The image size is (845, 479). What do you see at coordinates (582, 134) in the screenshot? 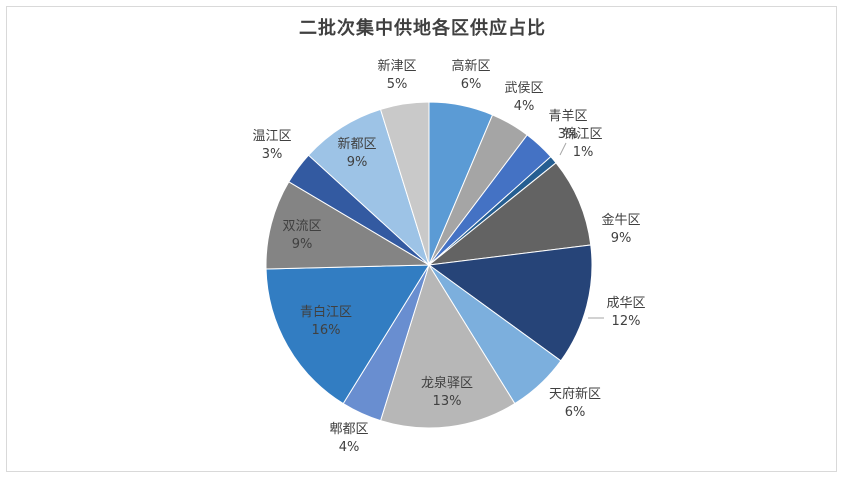
I see `slice-label-name: 锦江区` at bounding box center [582, 134].